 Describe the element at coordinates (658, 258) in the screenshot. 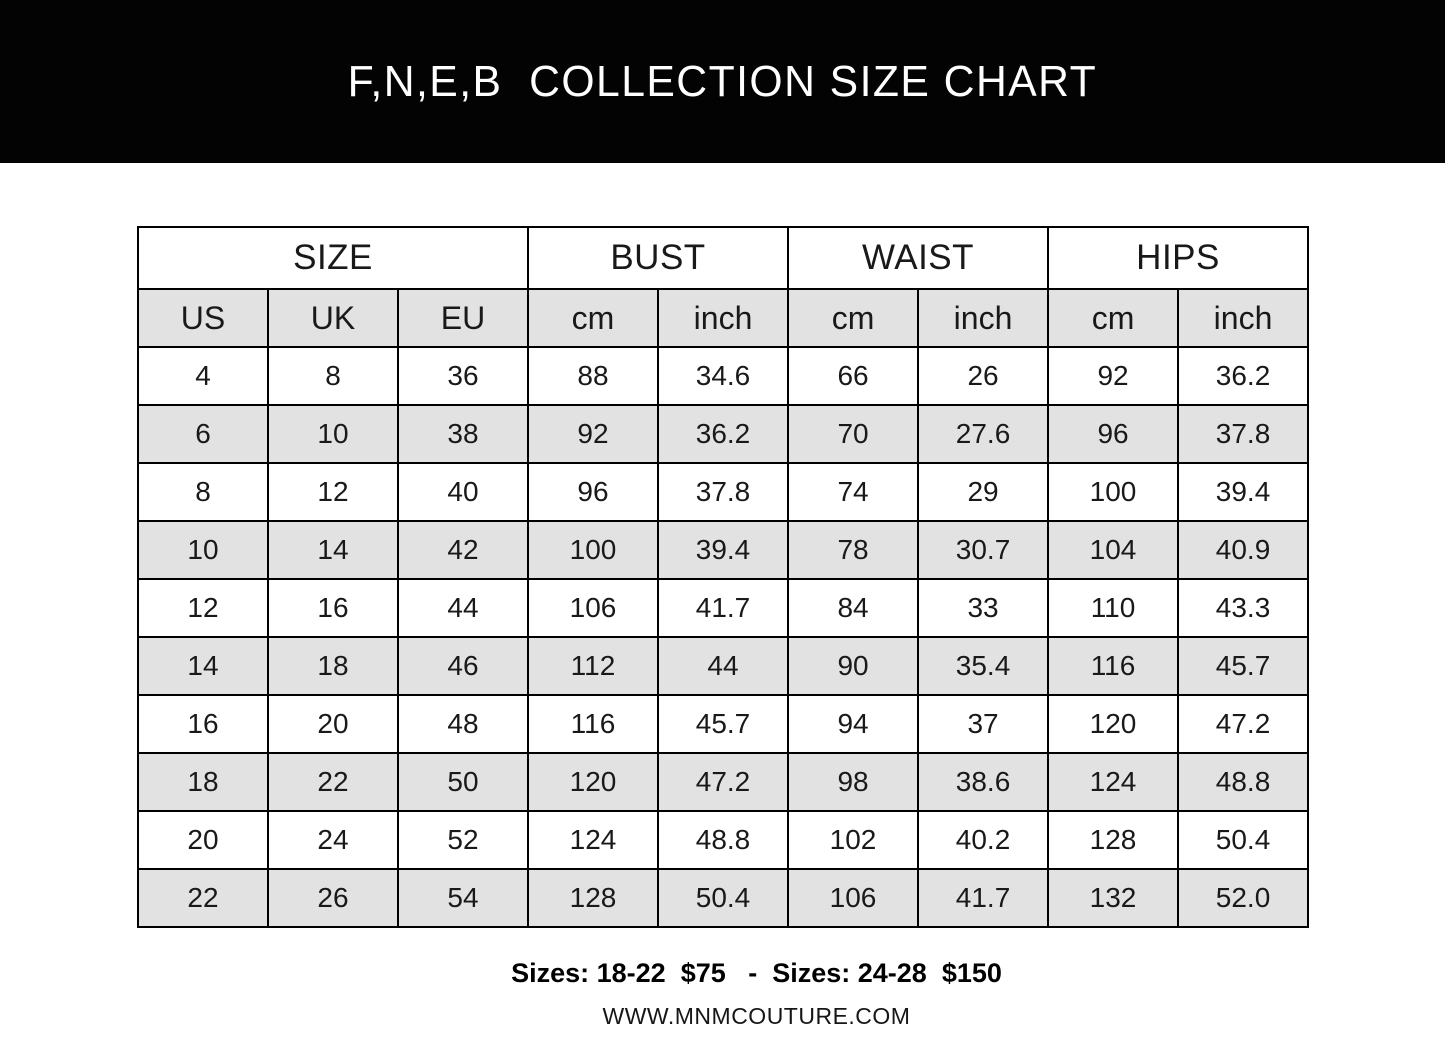

I see `column-group-bust: BUST` at that location.